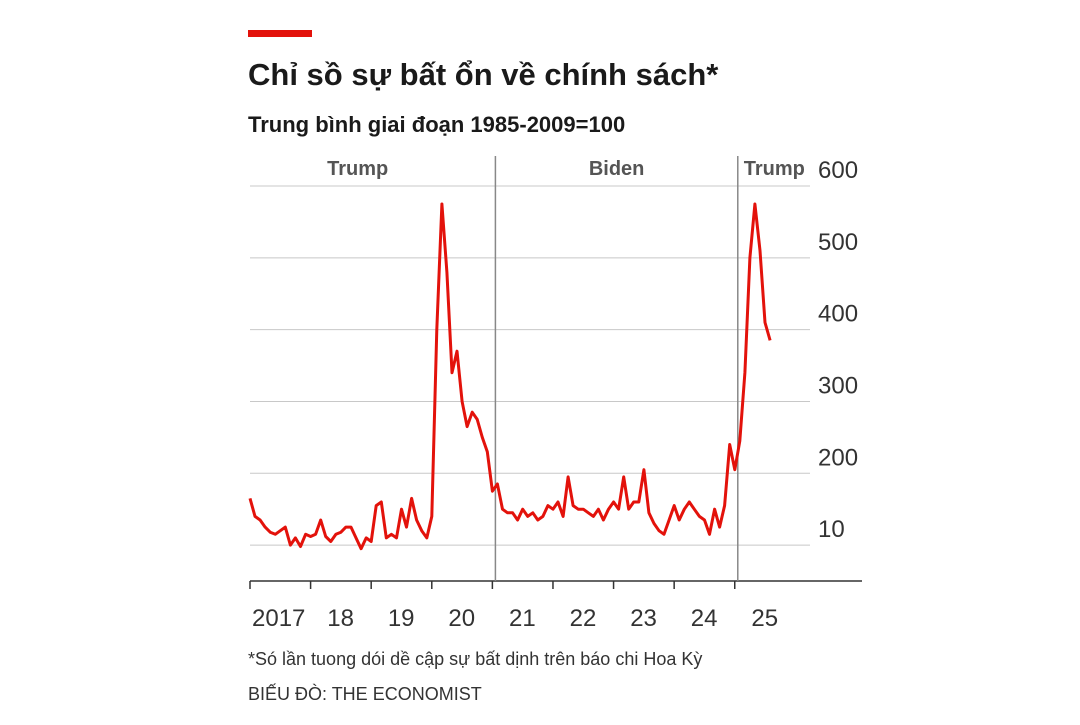  I want to click on chart-title: Chỉ sồ sự bất ổn về chính sách*, so click(483, 74).